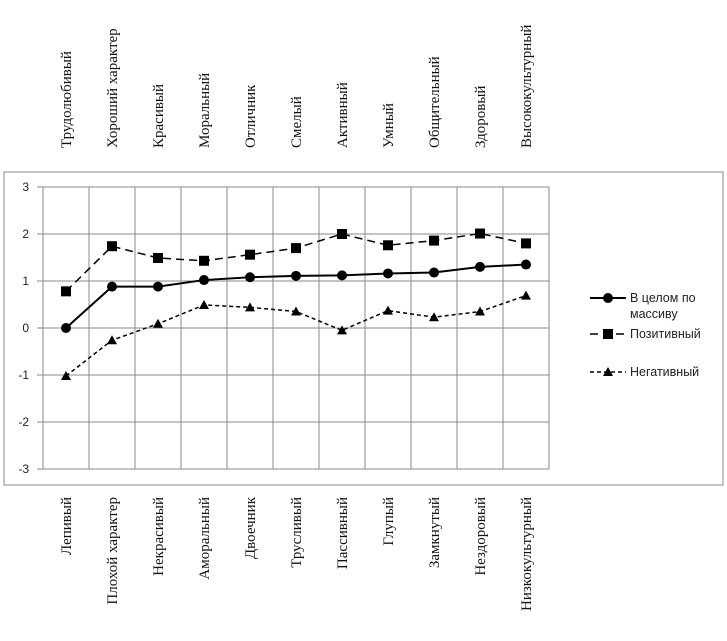 The image size is (727, 641). What do you see at coordinates (25, 328) in the screenshot?
I see `y-tick-label: 0` at bounding box center [25, 328].